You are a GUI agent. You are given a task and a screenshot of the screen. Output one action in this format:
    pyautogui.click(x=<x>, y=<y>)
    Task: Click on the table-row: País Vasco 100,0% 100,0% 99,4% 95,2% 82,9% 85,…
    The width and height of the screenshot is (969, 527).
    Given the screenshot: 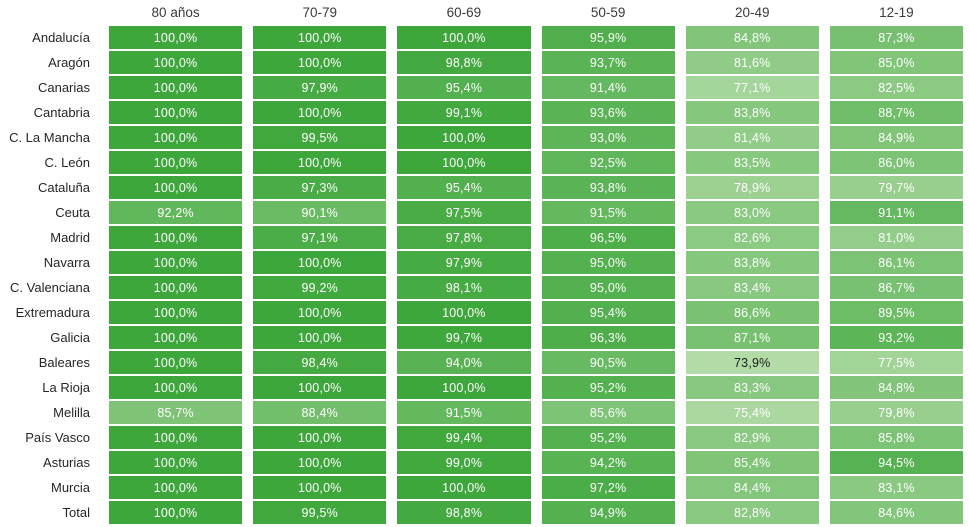 What is the action you would take?
    pyautogui.click(x=481, y=437)
    